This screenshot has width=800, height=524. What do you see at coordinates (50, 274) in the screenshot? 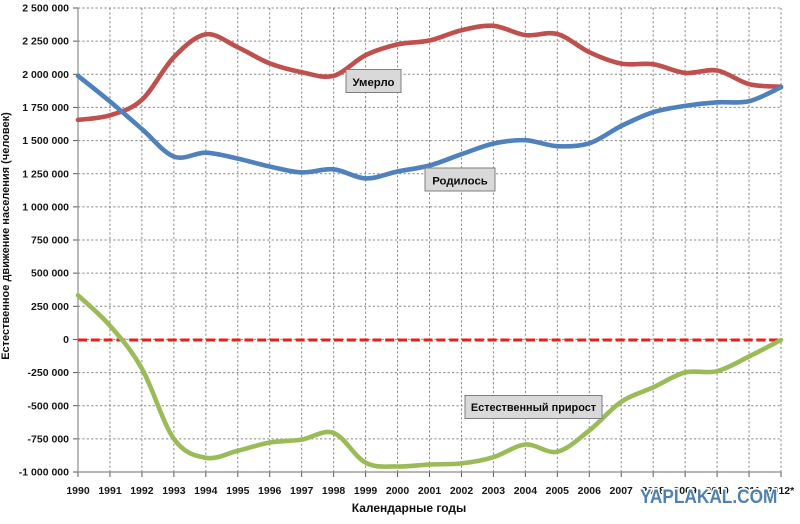
I see `svg-text: 500 000` at bounding box center [50, 274].